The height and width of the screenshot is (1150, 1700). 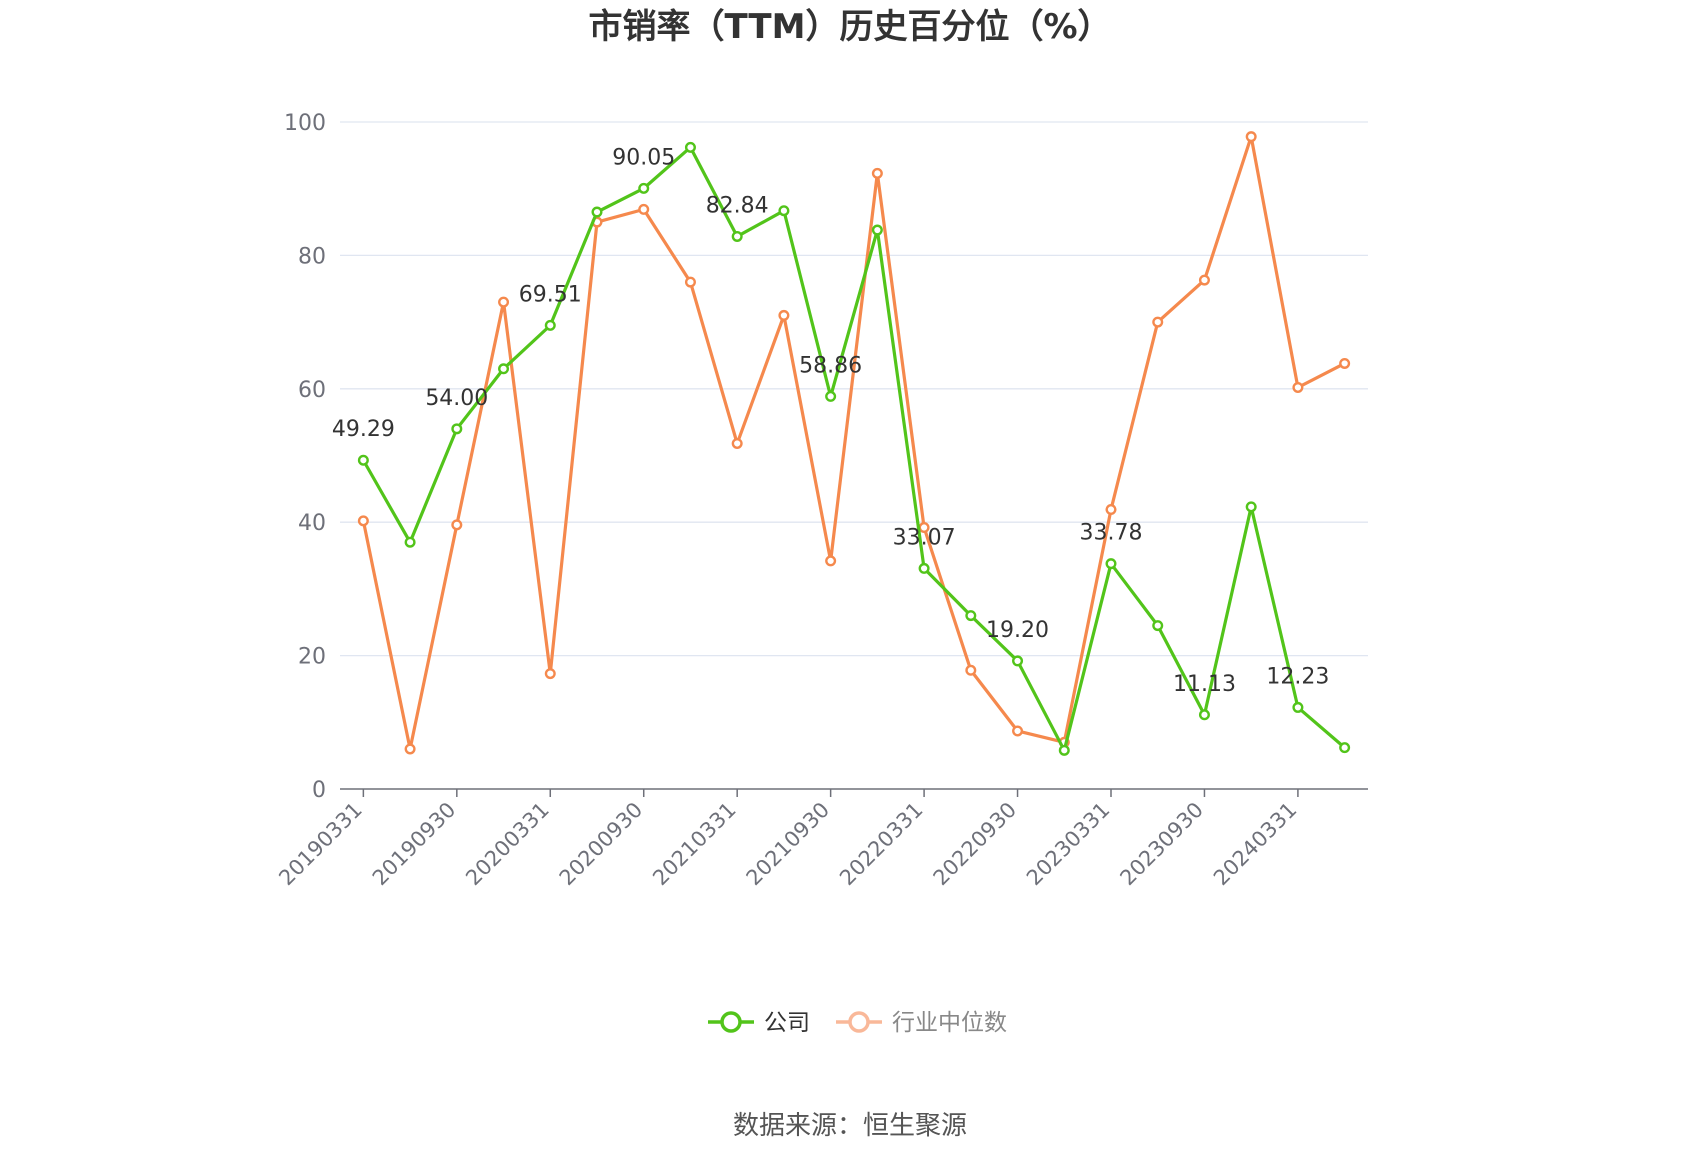 I want to click on y-tick-label: 60, so click(x=312, y=390).